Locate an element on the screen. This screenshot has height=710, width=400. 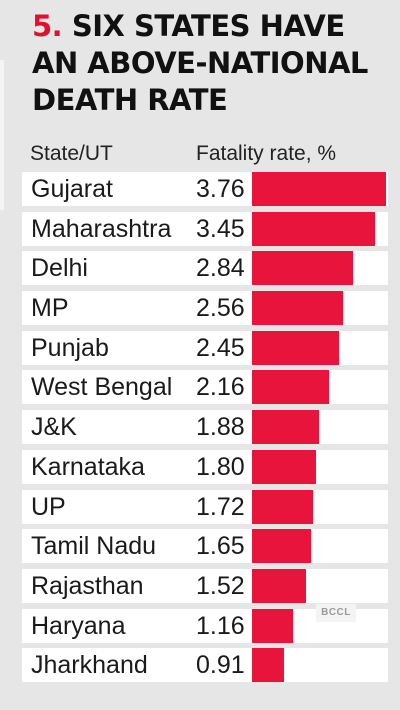
watermark-logo: BCCL is located at coordinates (336, 613).